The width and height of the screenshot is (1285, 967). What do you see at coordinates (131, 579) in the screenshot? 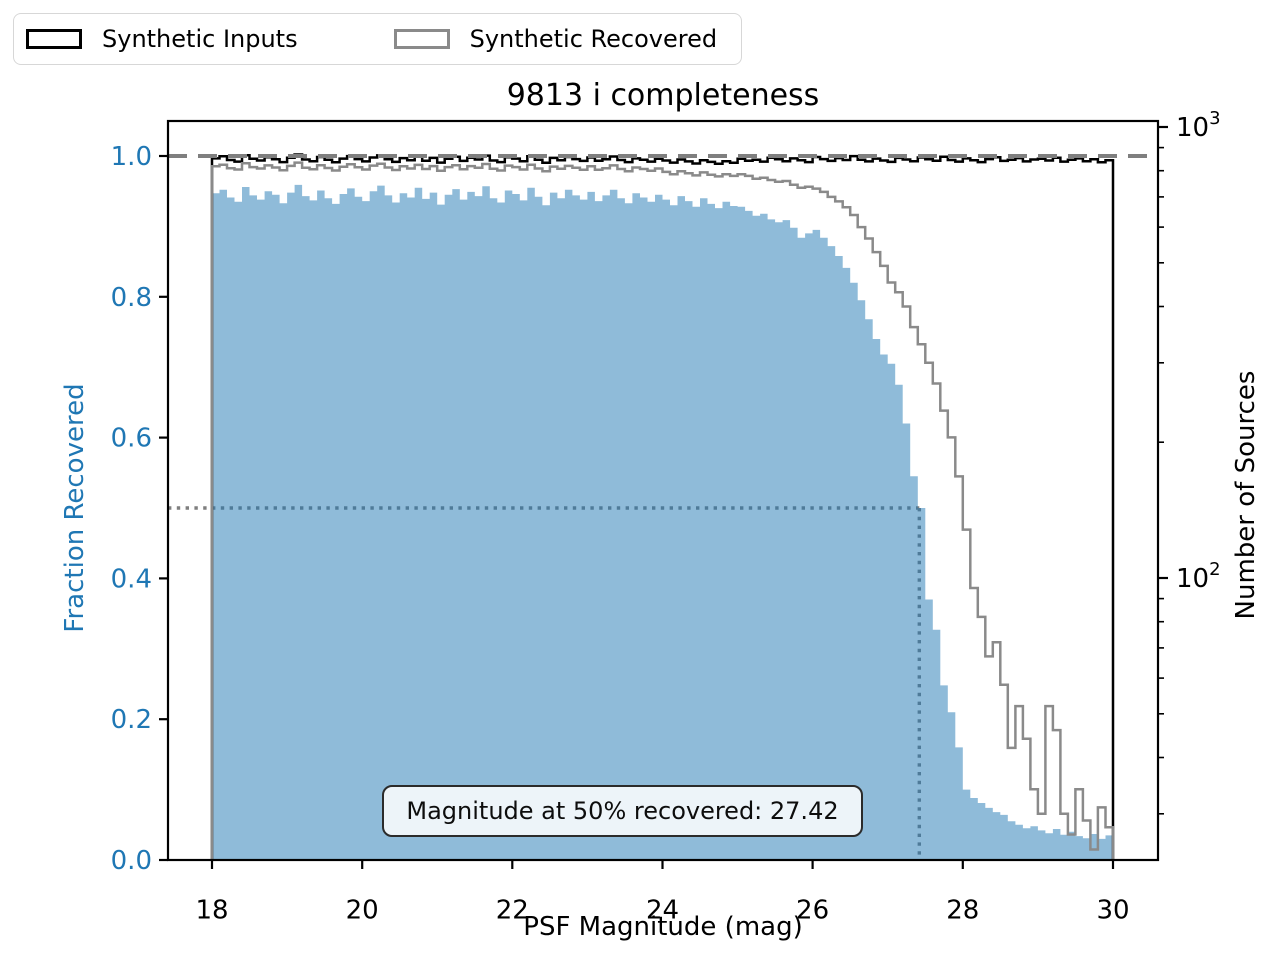
I see `y-left-tick-label: 0.4` at bounding box center [131, 579].